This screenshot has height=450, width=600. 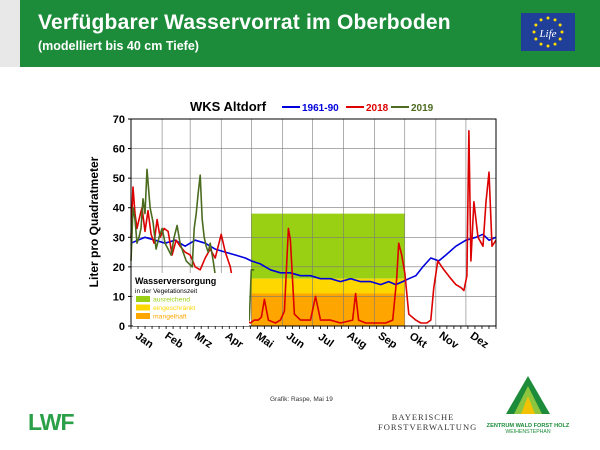 What do you see at coordinates (418, 340) in the screenshot?
I see `month-label: Okt` at bounding box center [418, 340].